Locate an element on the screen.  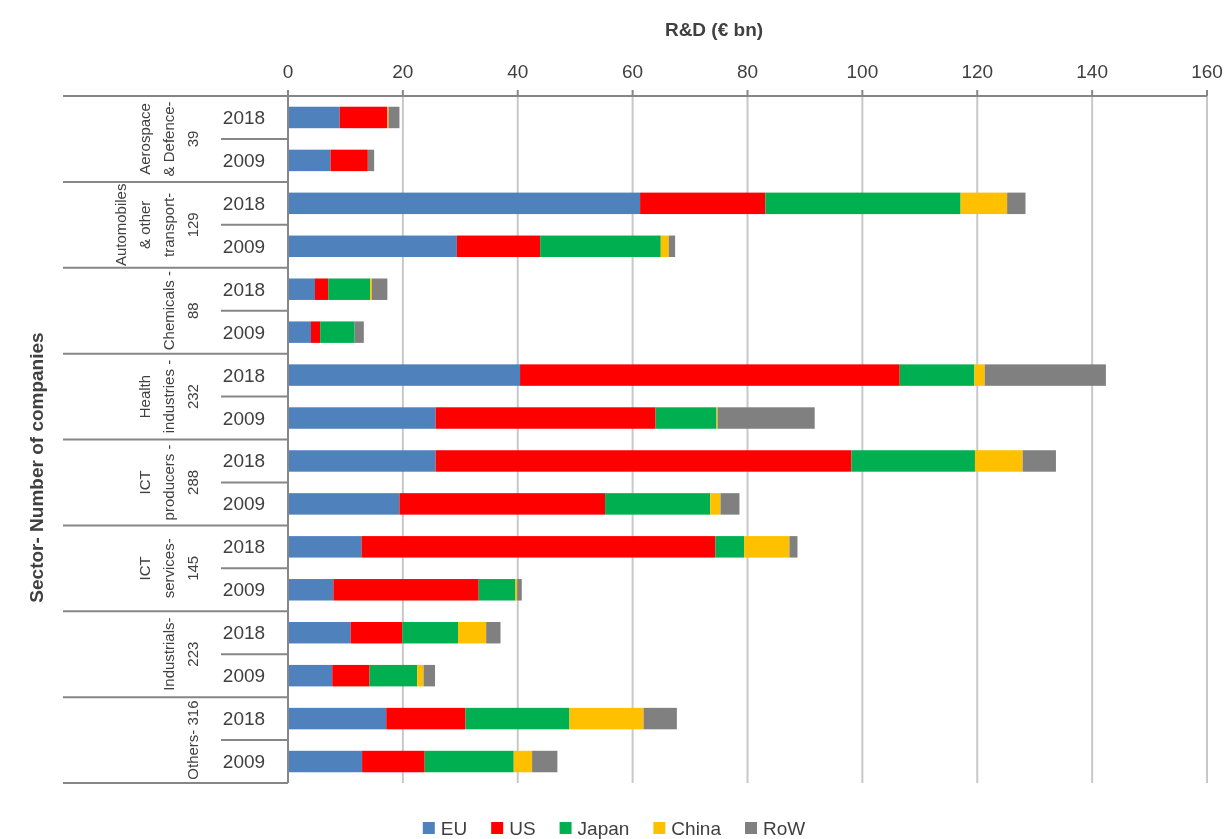
legend-label: EU is located at coordinates (454, 828).